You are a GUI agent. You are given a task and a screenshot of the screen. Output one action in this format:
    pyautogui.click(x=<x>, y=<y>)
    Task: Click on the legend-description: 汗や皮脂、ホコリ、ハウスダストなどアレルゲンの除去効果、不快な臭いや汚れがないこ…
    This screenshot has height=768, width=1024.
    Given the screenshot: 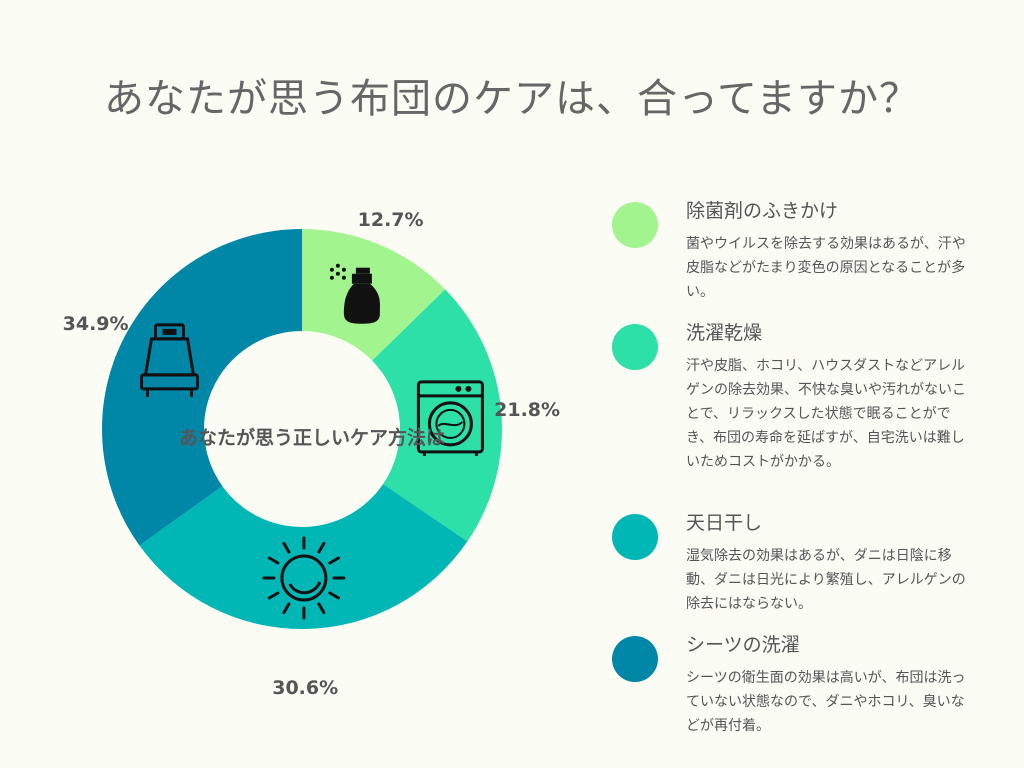 What is the action you would take?
    pyautogui.click(x=826, y=414)
    